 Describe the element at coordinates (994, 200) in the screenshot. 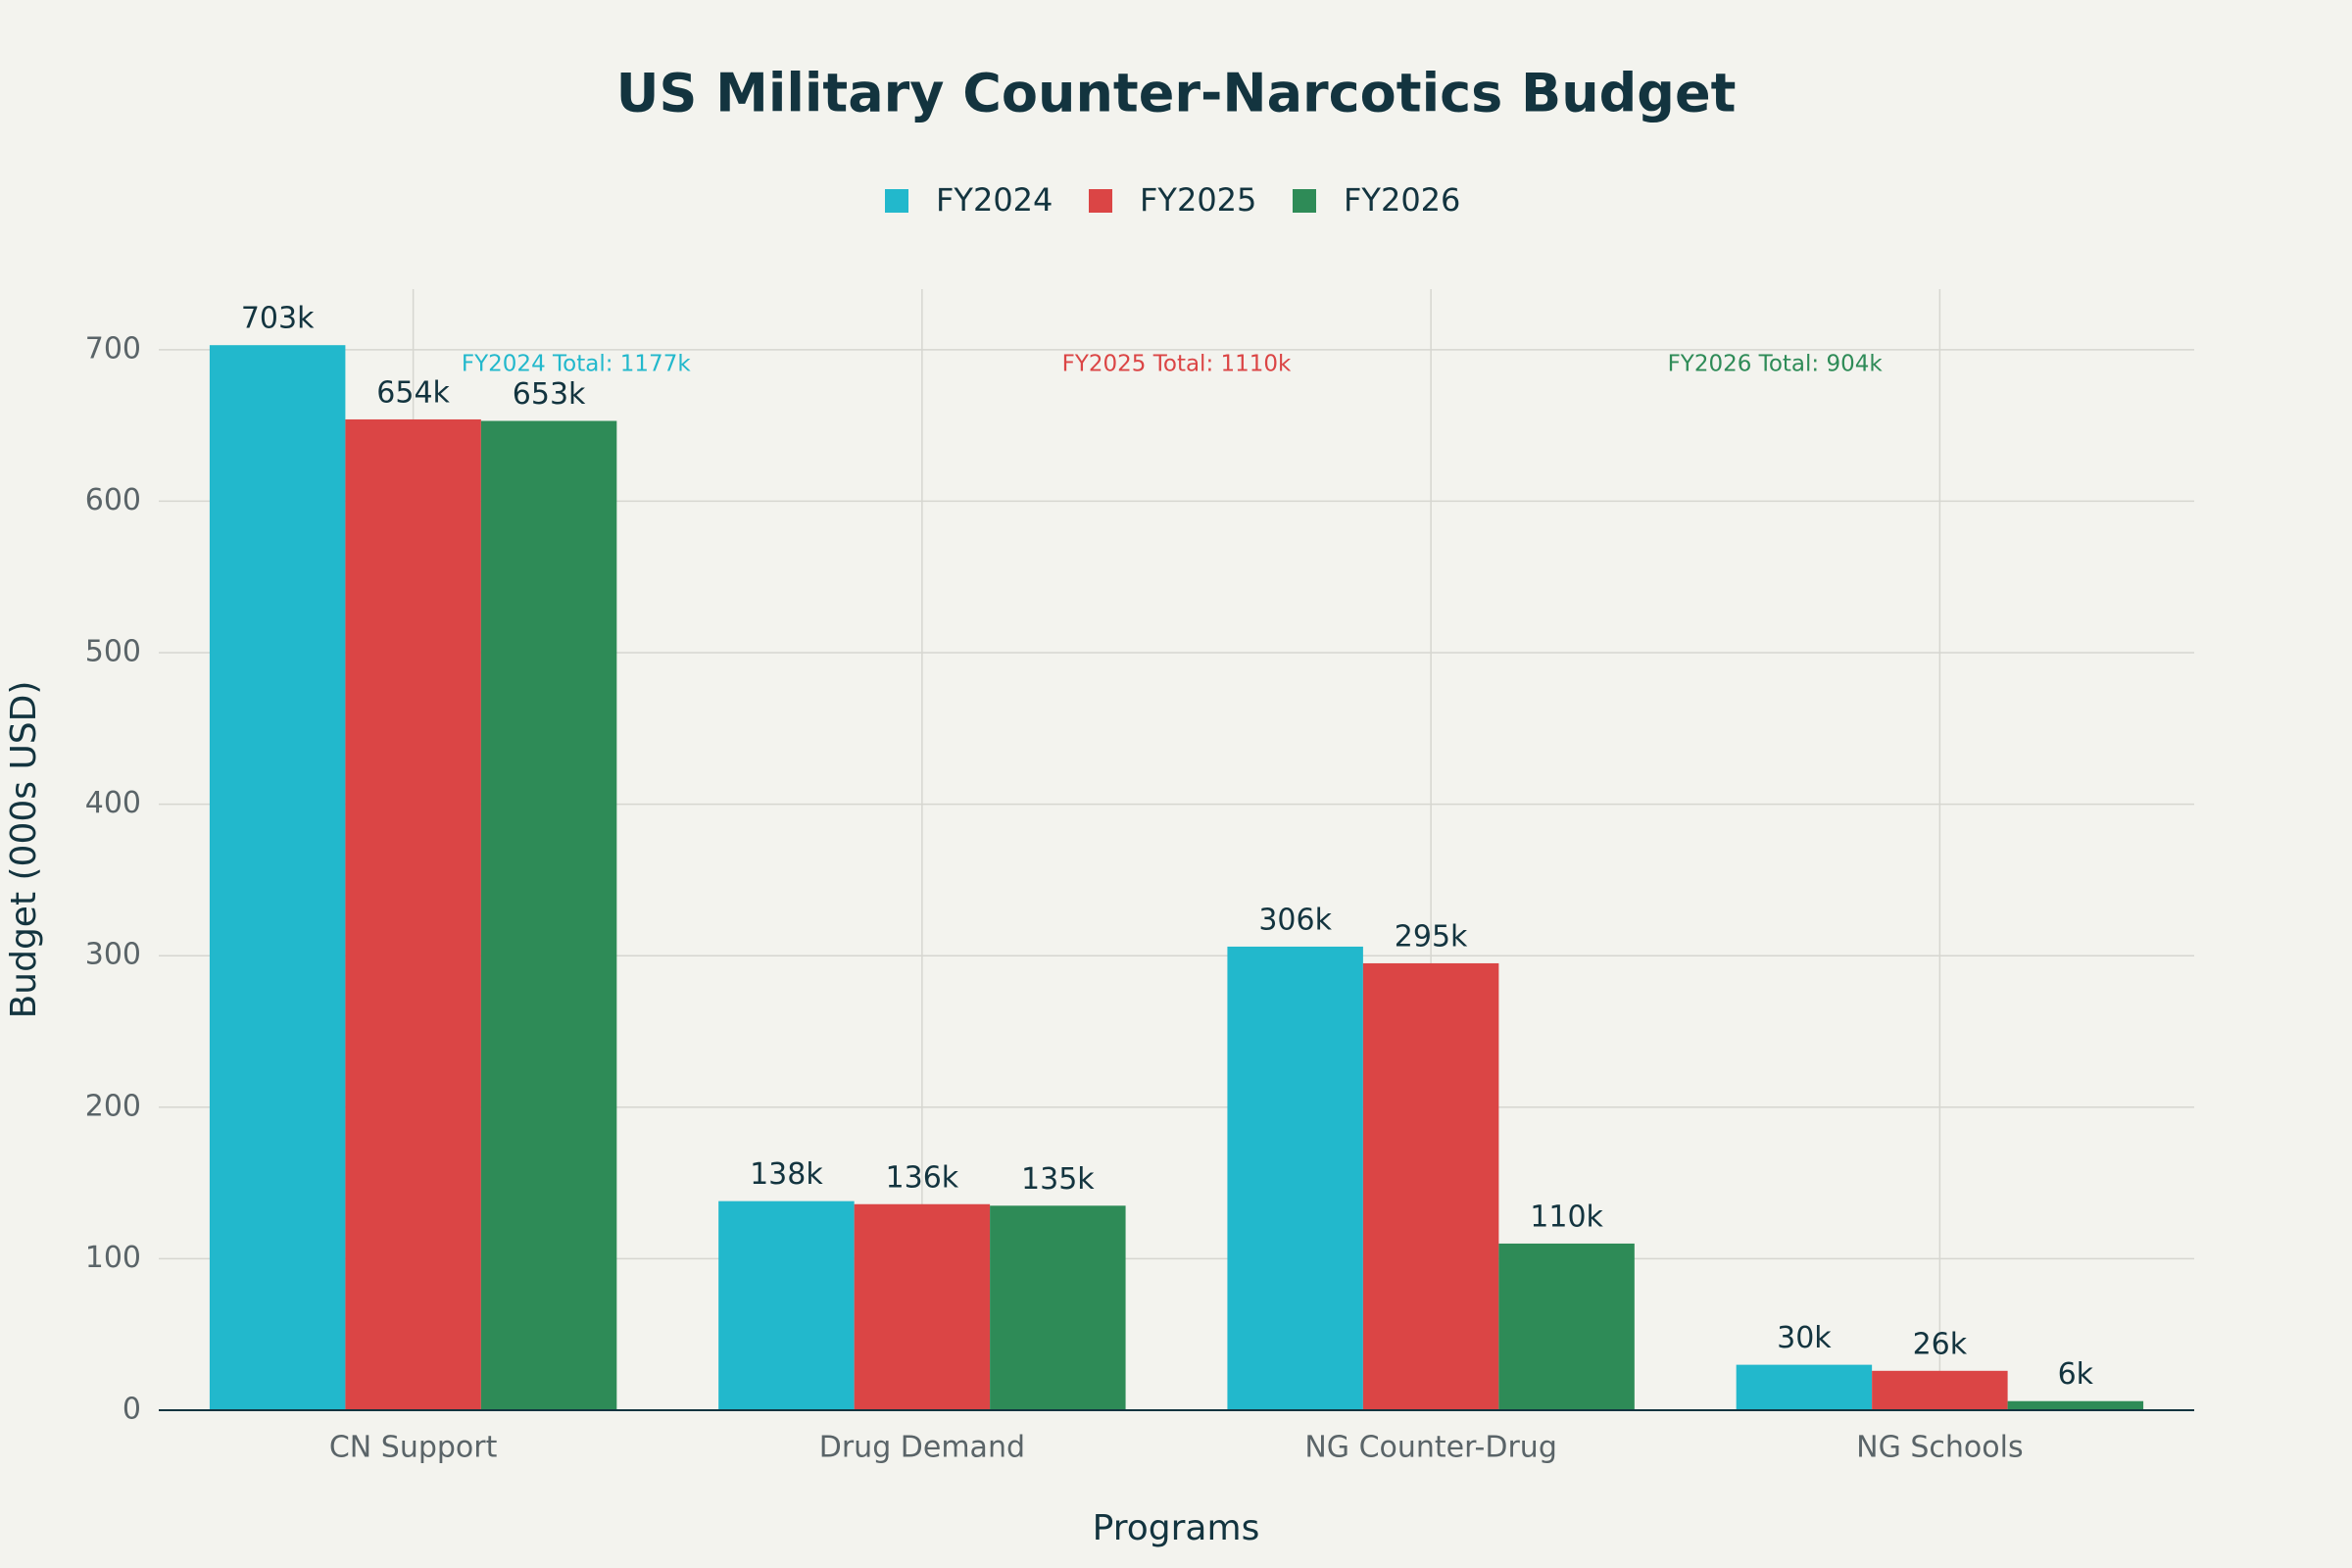

I see `legend-label: FY2024` at that location.